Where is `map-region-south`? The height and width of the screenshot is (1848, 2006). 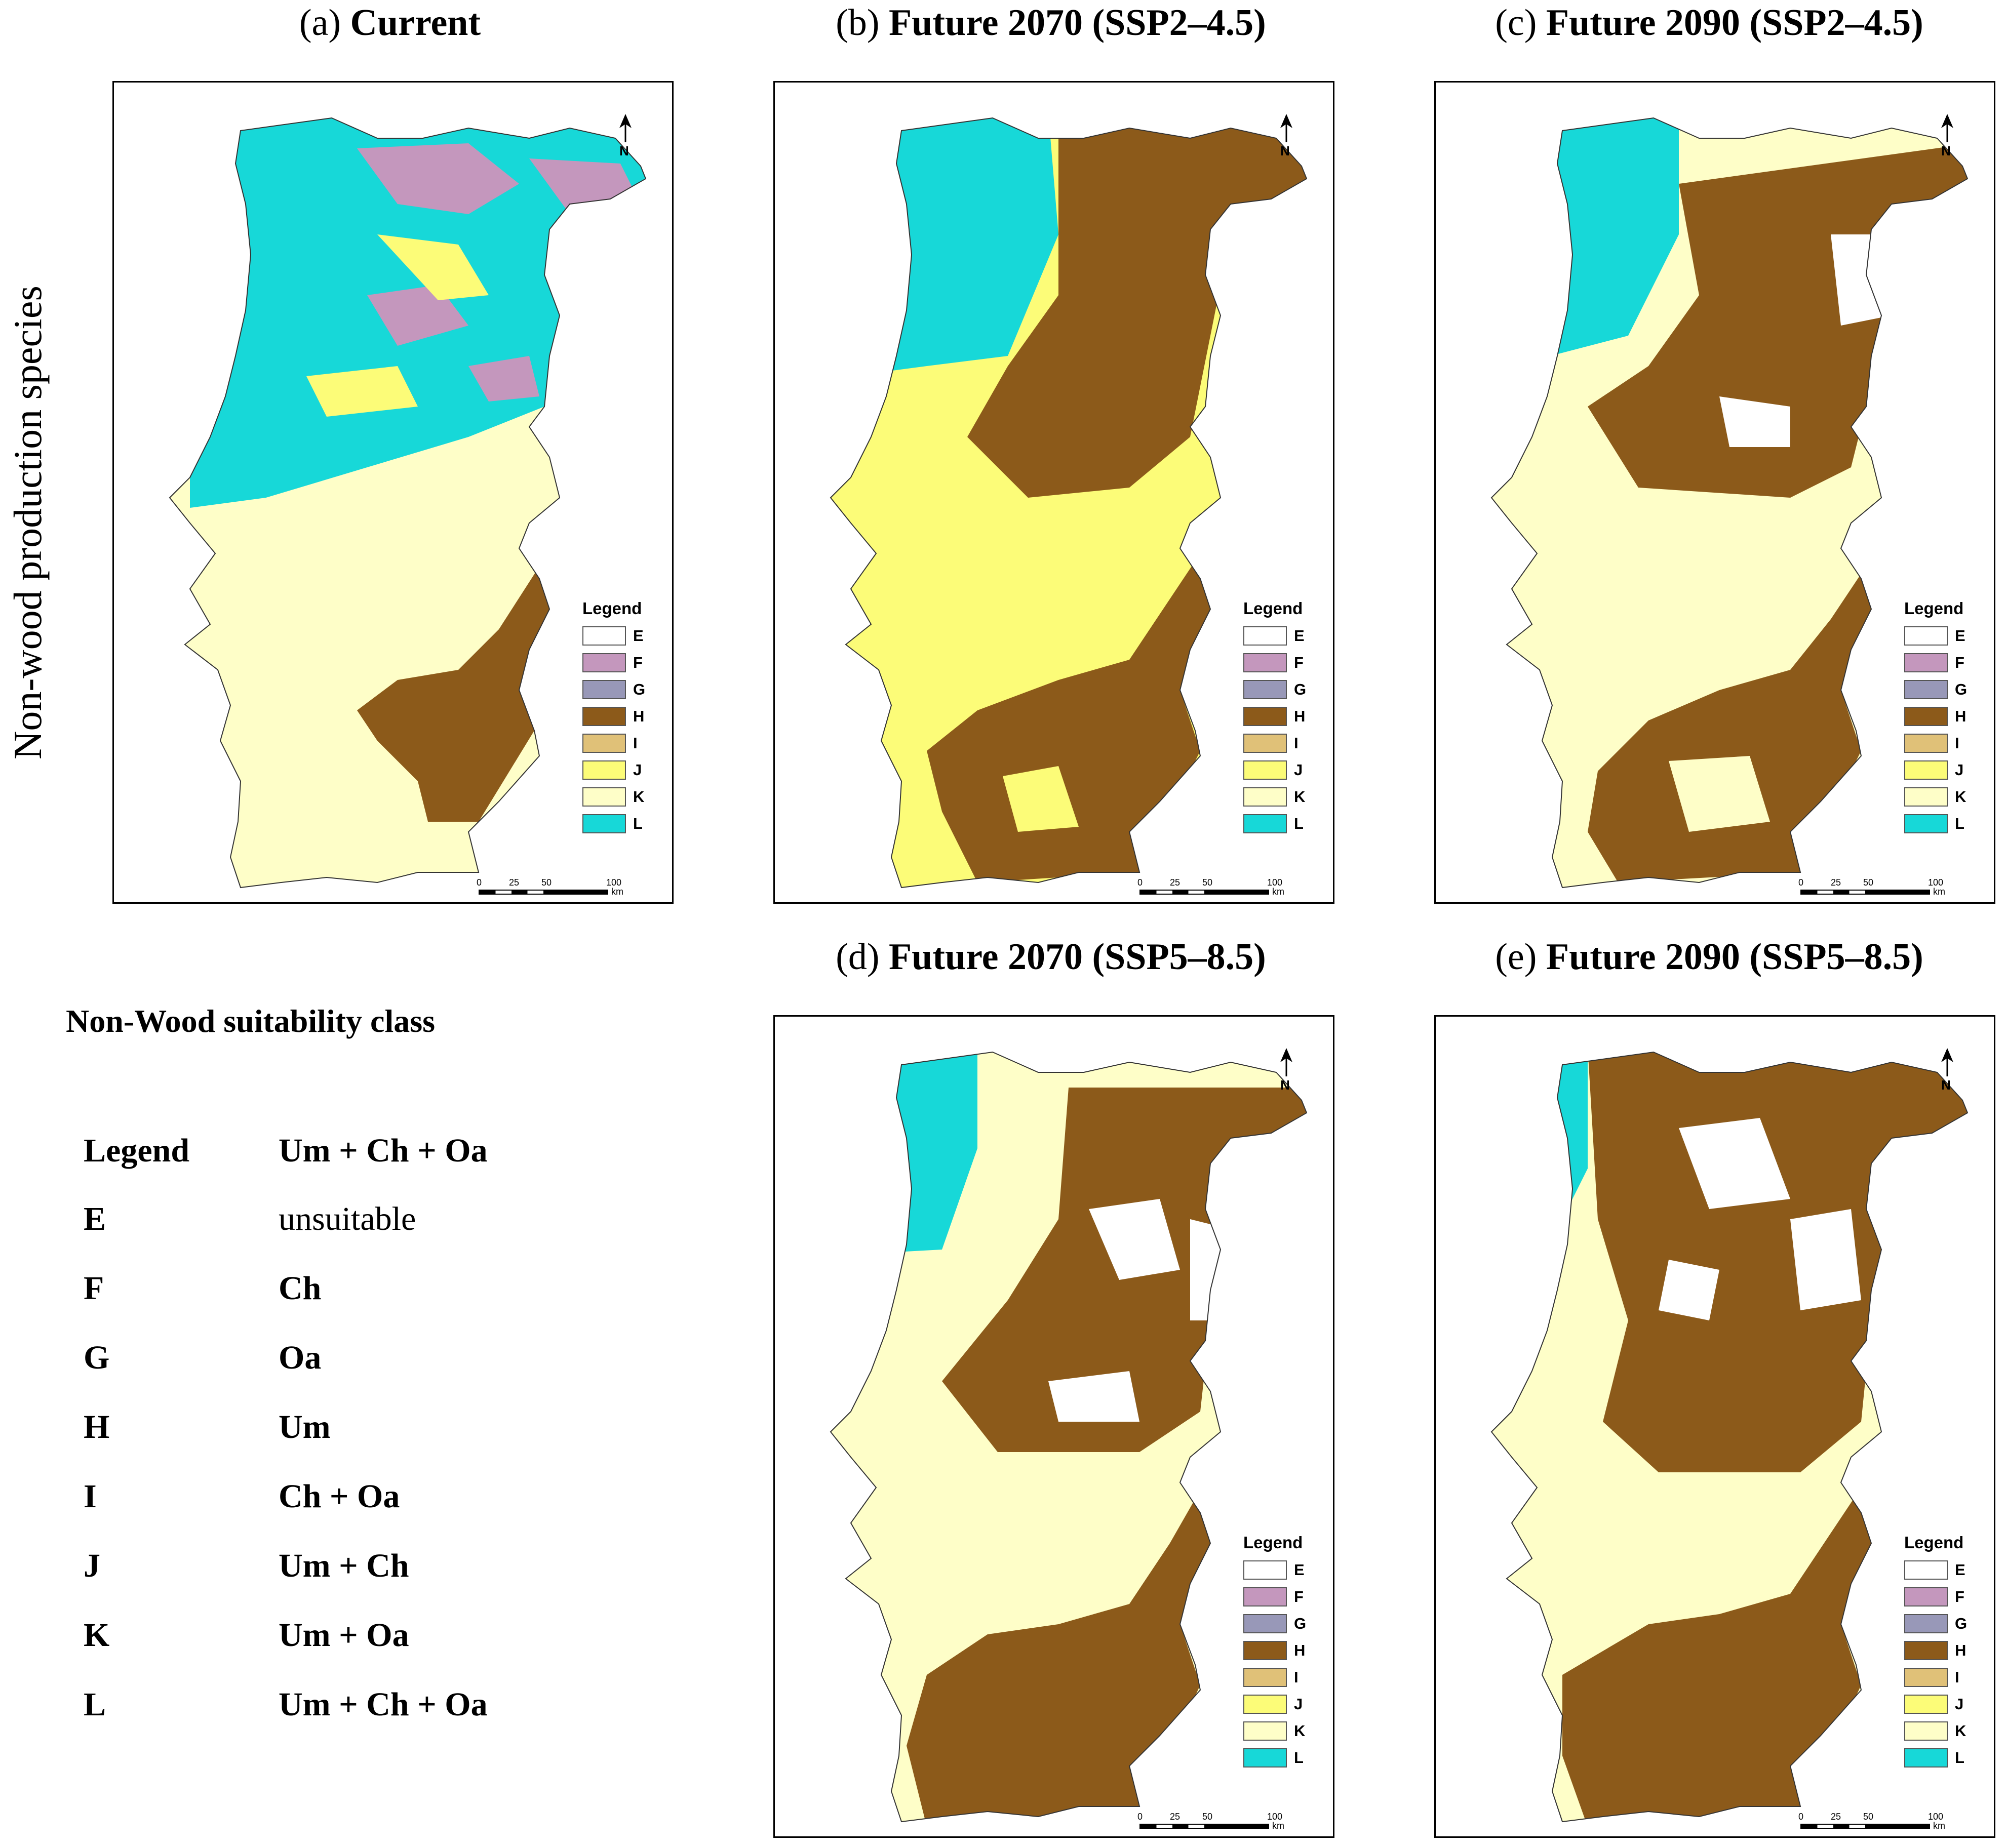 map-region-south is located at coordinates (1734, 720).